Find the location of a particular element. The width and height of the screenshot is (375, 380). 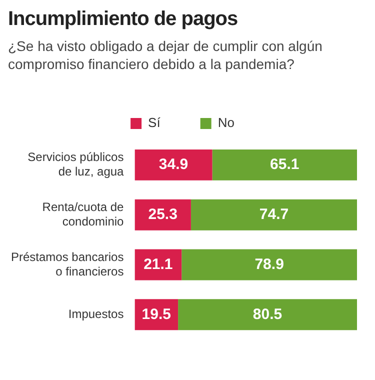

data-label: 21.1 is located at coordinates (158, 264).